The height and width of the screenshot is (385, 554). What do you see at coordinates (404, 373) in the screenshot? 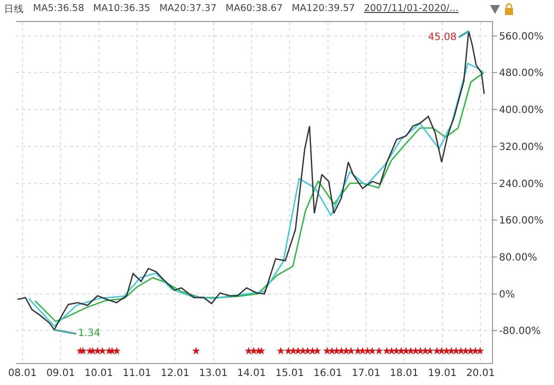
I see `x-tick-label: 18.01` at bounding box center [404, 373].